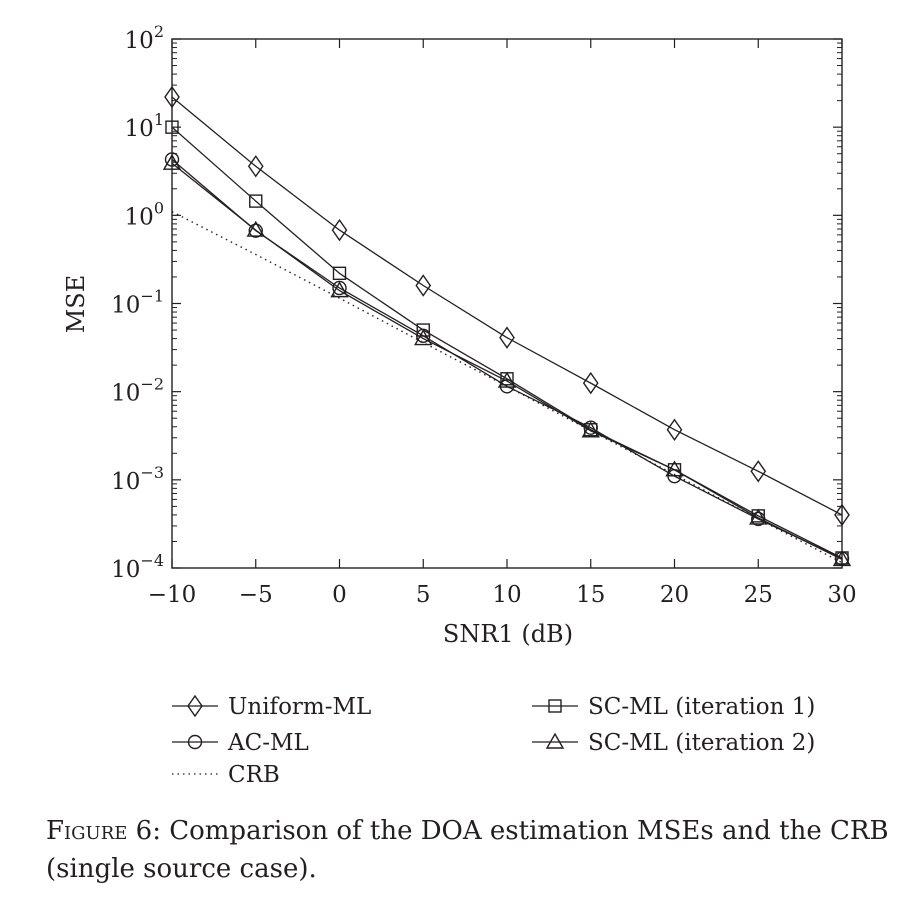 The image size is (908, 912). Describe the element at coordinates (172, 595) in the screenshot. I see `x-tick-label: −10` at that location.